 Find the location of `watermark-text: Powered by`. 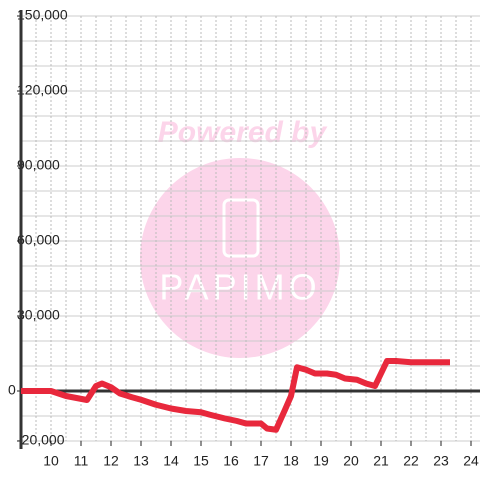

watermark-text: Powered by is located at coordinates (243, 132).